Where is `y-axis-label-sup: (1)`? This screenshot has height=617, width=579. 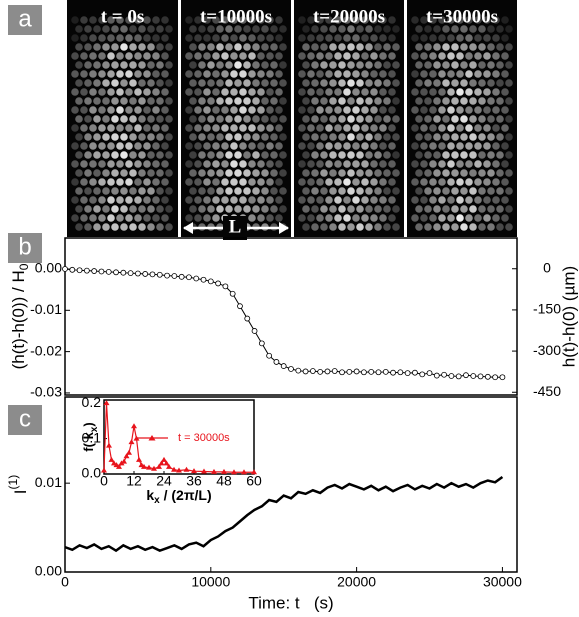
y-axis-label-sup: (1) is located at coordinates (13, 482).